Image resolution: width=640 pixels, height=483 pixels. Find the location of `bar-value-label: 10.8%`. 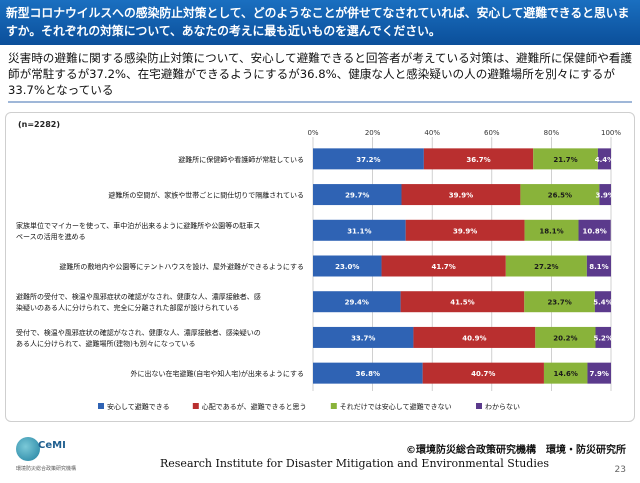

bar-value-label: 10.8% is located at coordinates (594, 231).